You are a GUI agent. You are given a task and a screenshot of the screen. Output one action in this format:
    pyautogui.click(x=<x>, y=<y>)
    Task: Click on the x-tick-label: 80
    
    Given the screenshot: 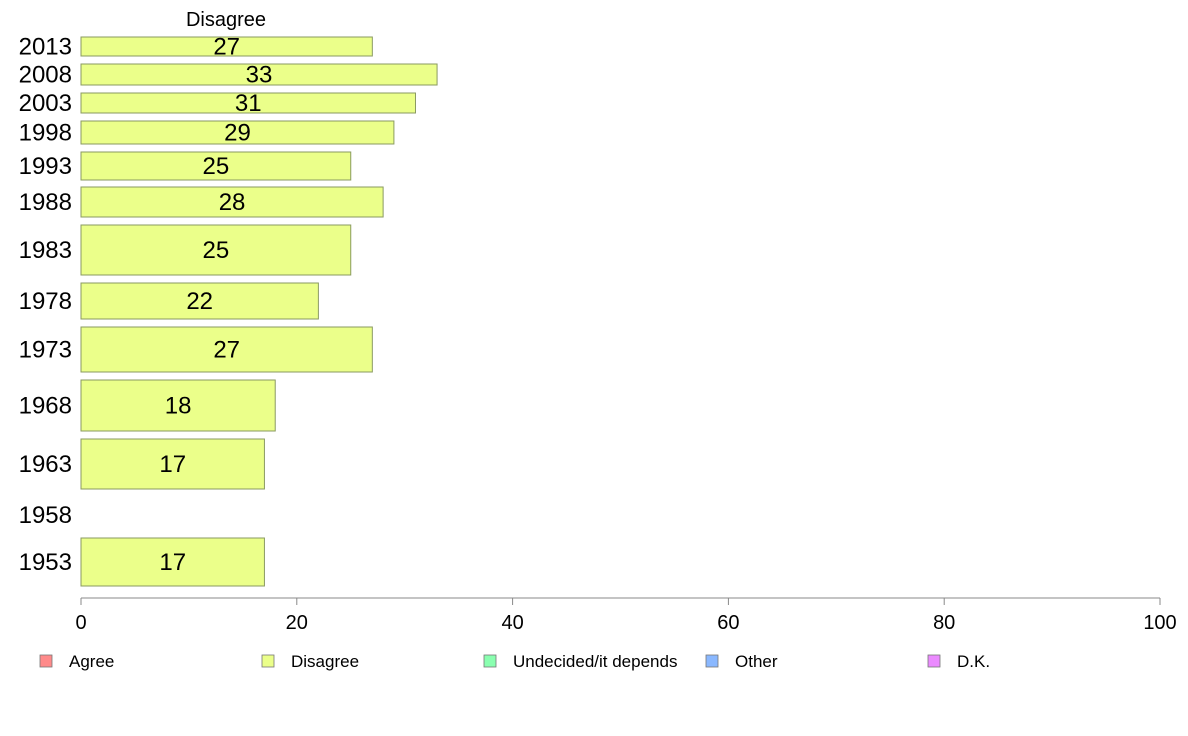 What is the action you would take?
    pyautogui.click(x=944, y=623)
    